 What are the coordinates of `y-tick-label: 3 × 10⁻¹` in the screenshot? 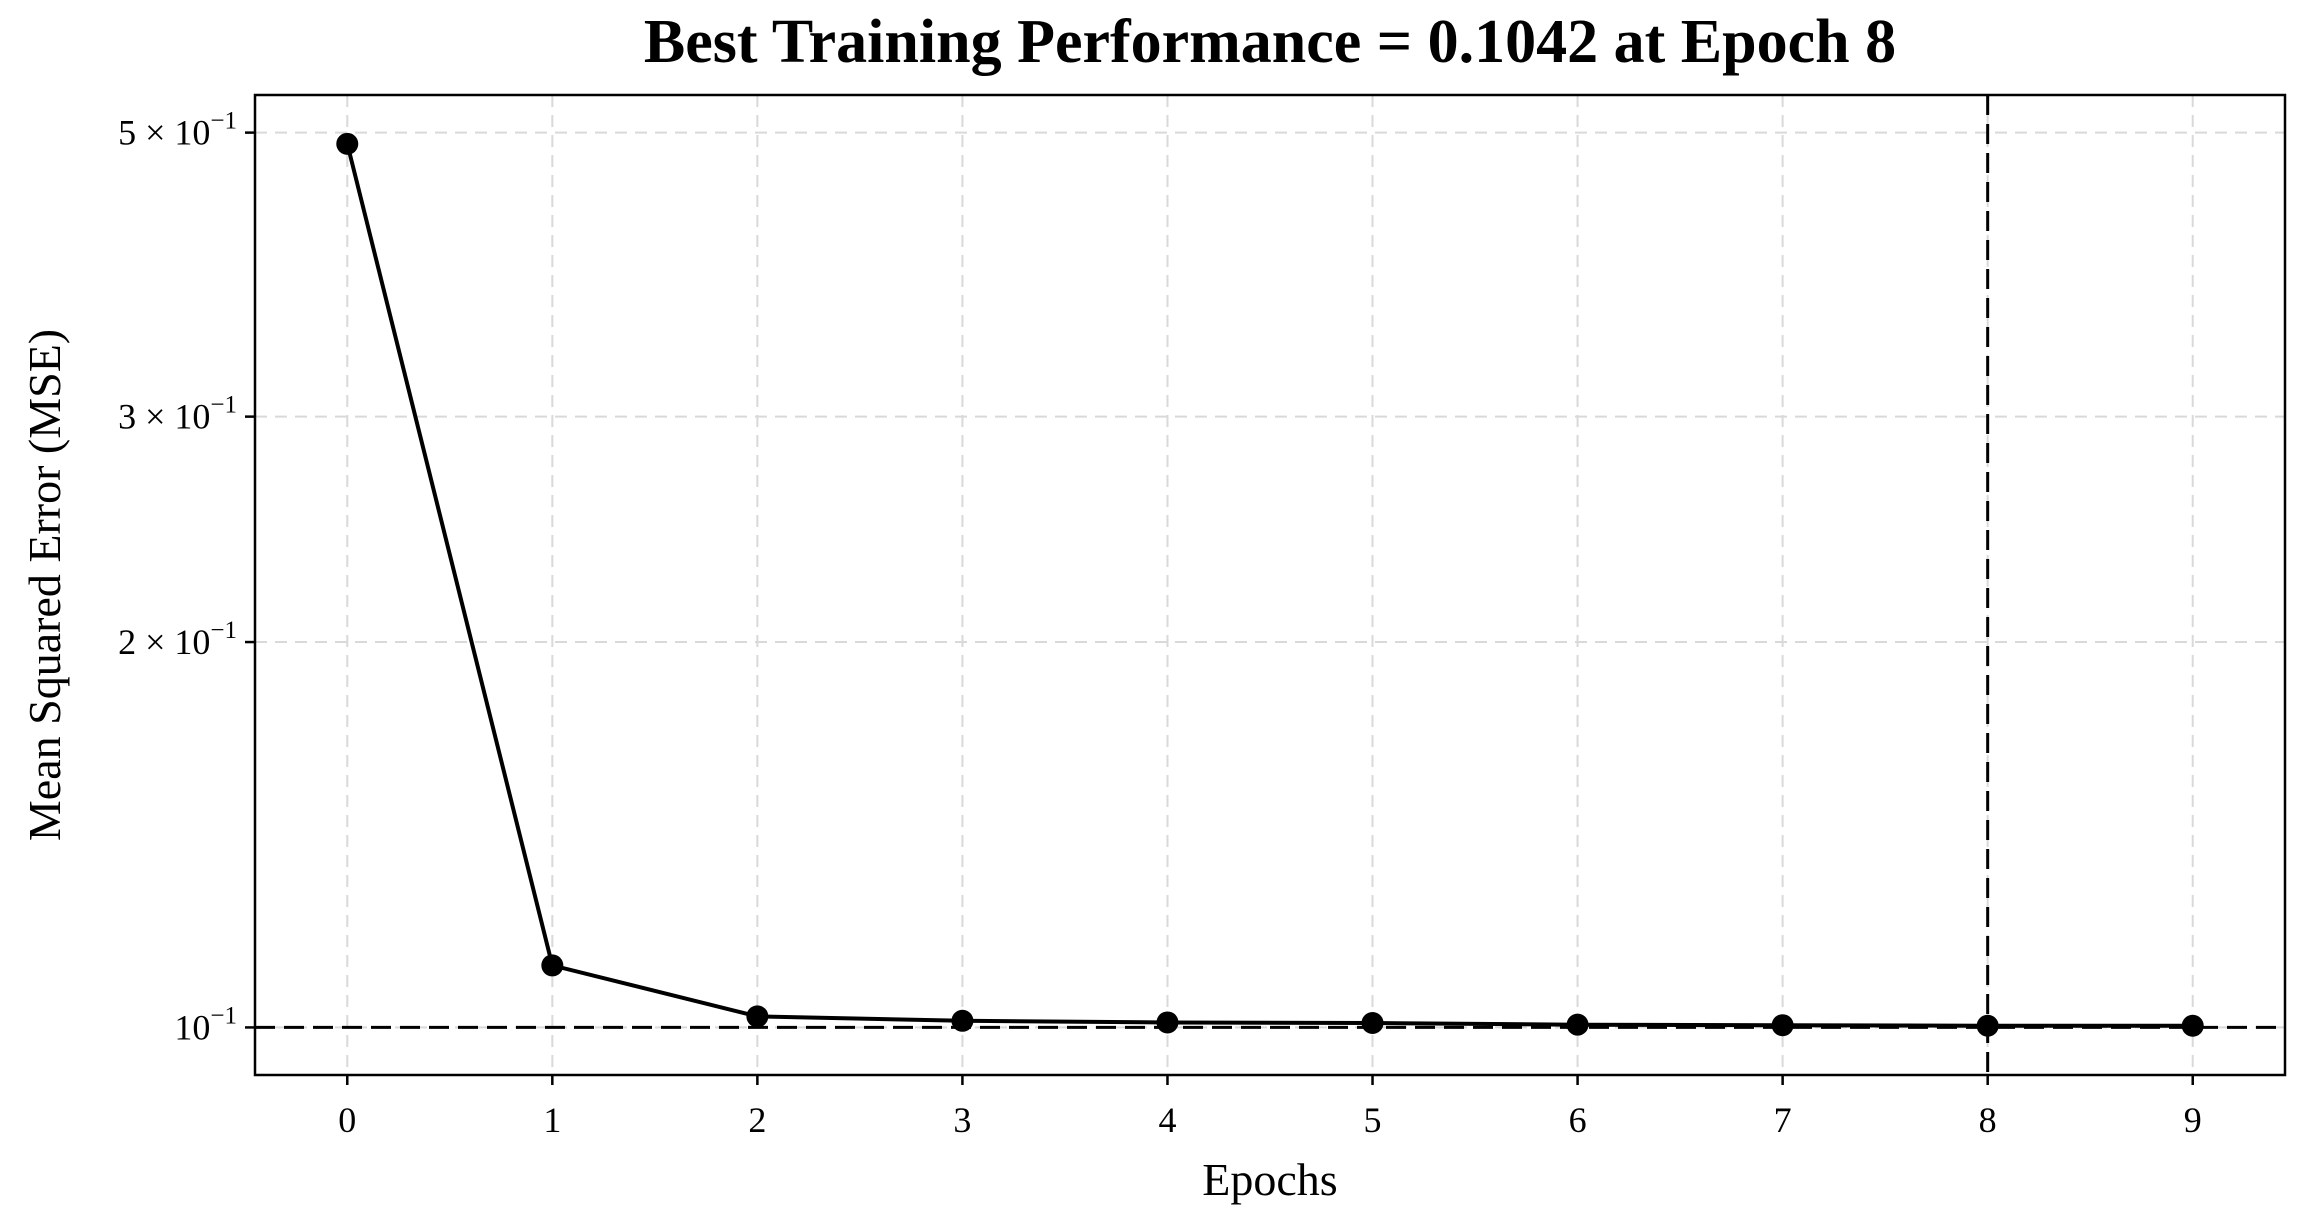 It's located at (177, 414).